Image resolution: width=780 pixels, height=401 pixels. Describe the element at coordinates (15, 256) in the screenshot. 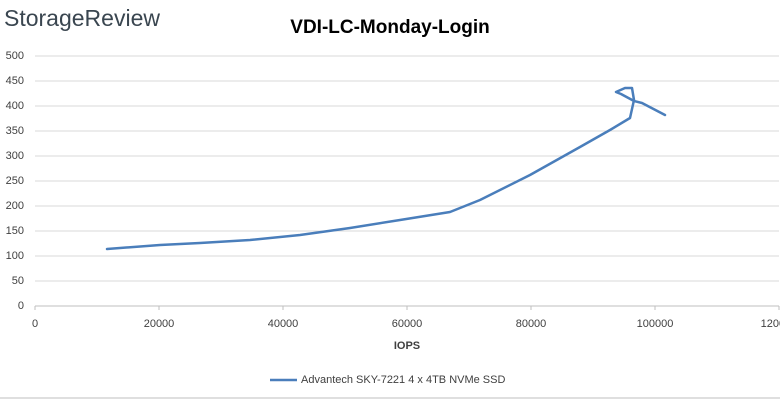

I see `y-tick-label: 100` at that location.